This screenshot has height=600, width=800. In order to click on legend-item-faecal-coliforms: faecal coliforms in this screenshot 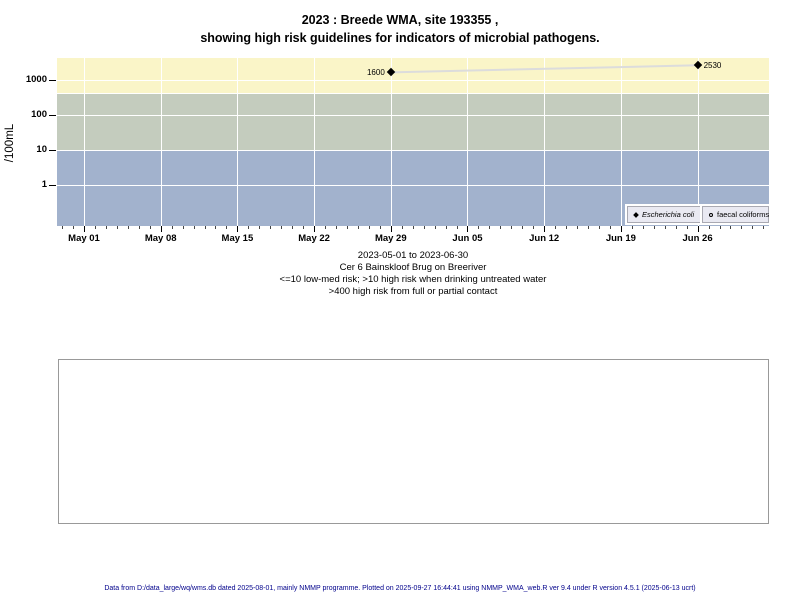, I will do `click(735, 214)`.